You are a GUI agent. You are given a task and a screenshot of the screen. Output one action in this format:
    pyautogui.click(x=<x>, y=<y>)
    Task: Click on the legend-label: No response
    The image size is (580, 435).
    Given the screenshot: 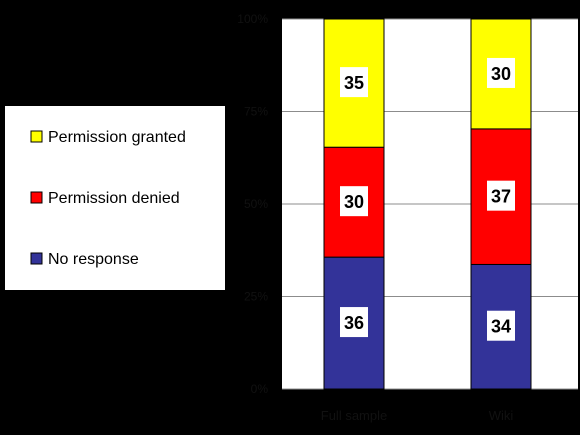 What is the action you would take?
    pyautogui.click(x=93, y=259)
    